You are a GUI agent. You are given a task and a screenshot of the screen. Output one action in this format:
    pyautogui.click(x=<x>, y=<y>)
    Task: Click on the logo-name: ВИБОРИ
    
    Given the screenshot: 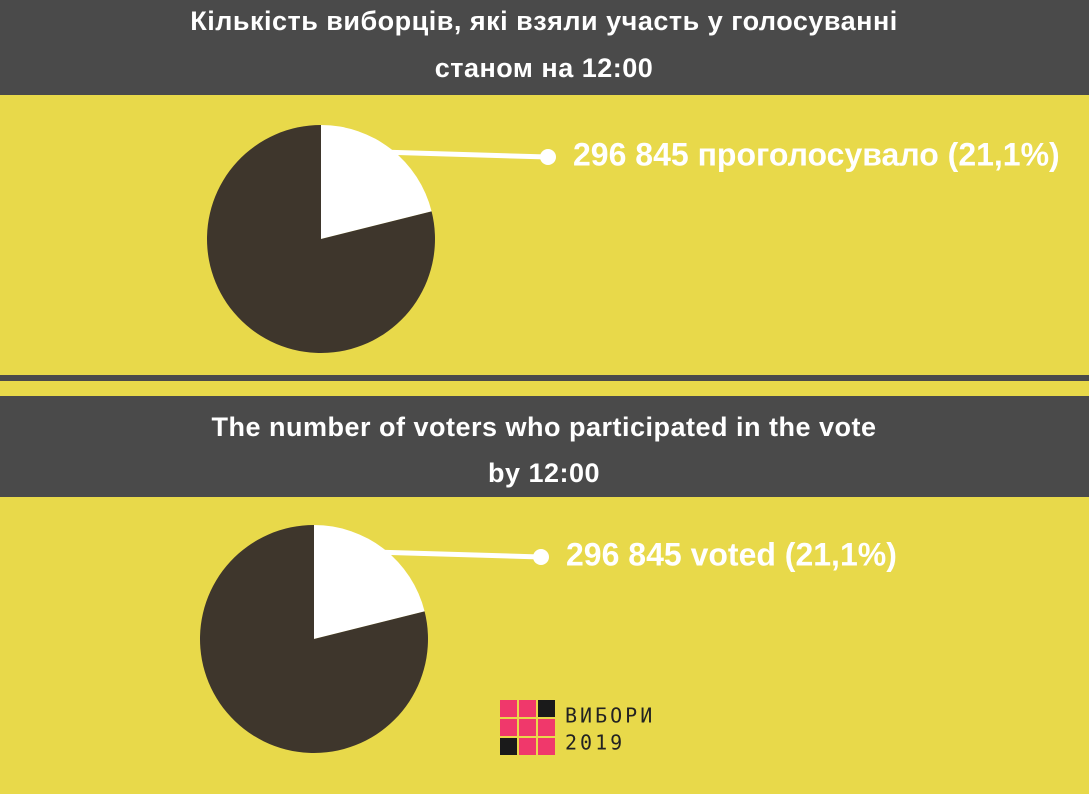 What is the action you would take?
    pyautogui.click(x=610, y=716)
    